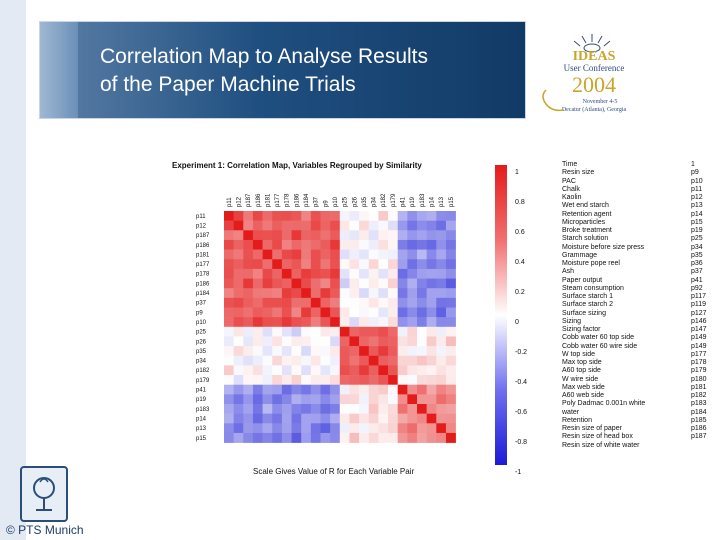  Describe the element at coordinates (201, 304) in the screenshot. I see `row-label: p37` at that location.